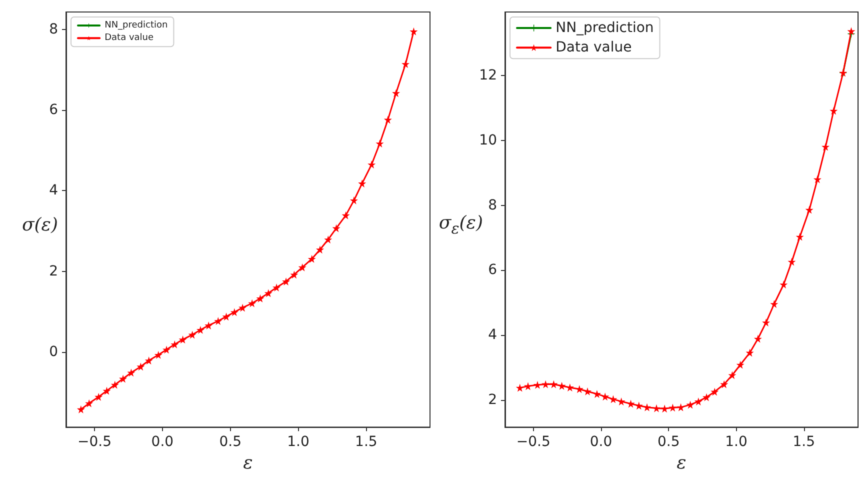 This screenshot has height=477, width=859. Describe the element at coordinates (40, 224) in the screenshot. I see `y-axis-title: σ(ε)` at that location.